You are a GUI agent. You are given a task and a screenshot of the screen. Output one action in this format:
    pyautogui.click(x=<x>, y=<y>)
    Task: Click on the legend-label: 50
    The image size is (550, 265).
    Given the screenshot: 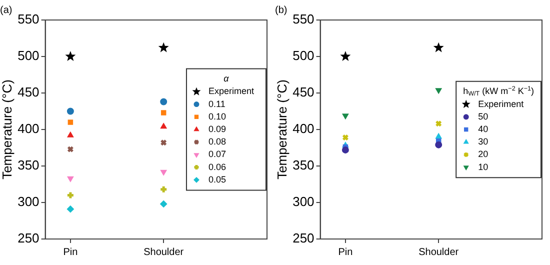 What is the action you would take?
    pyautogui.click(x=483, y=116)
    